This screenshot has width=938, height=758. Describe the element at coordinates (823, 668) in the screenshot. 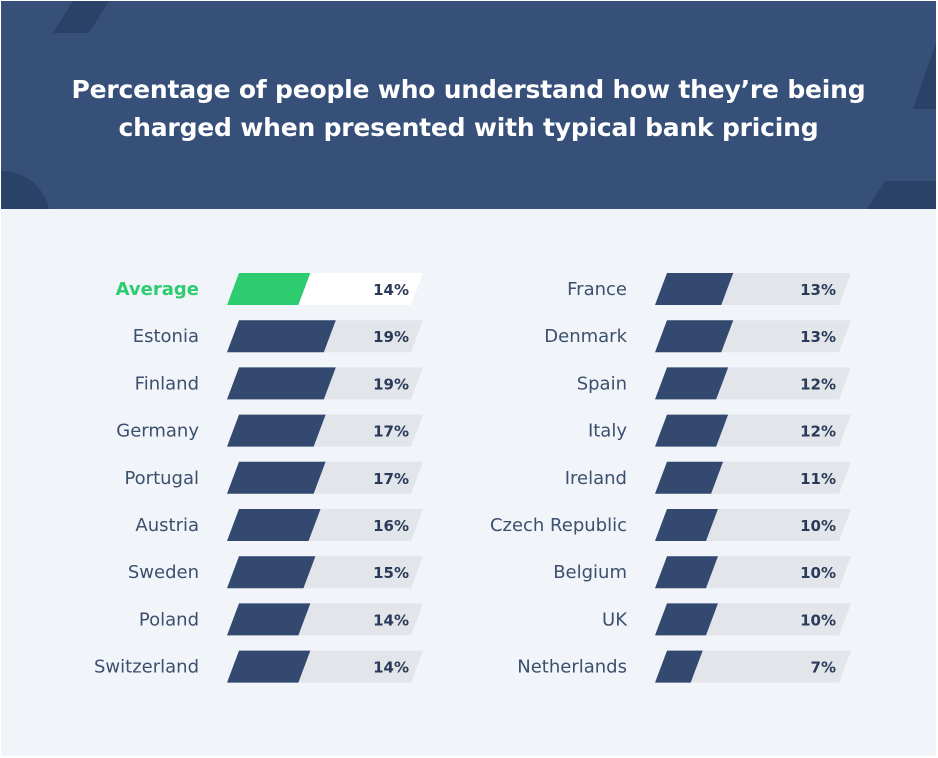

I see `value-label: 7%` at that location.